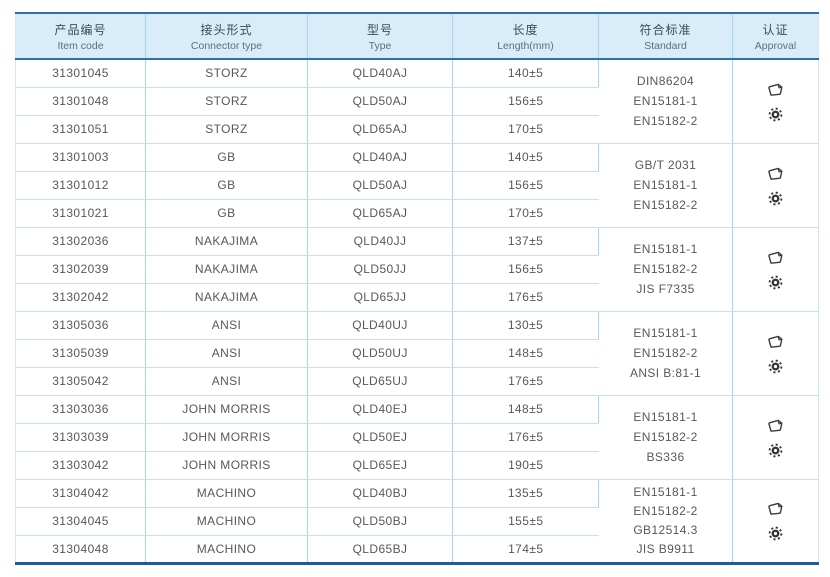 This screenshot has height=577, width=830. What do you see at coordinates (525, 297) in the screenshot?
I see `length-cell: 176±5` at bounding box center [525, 297].